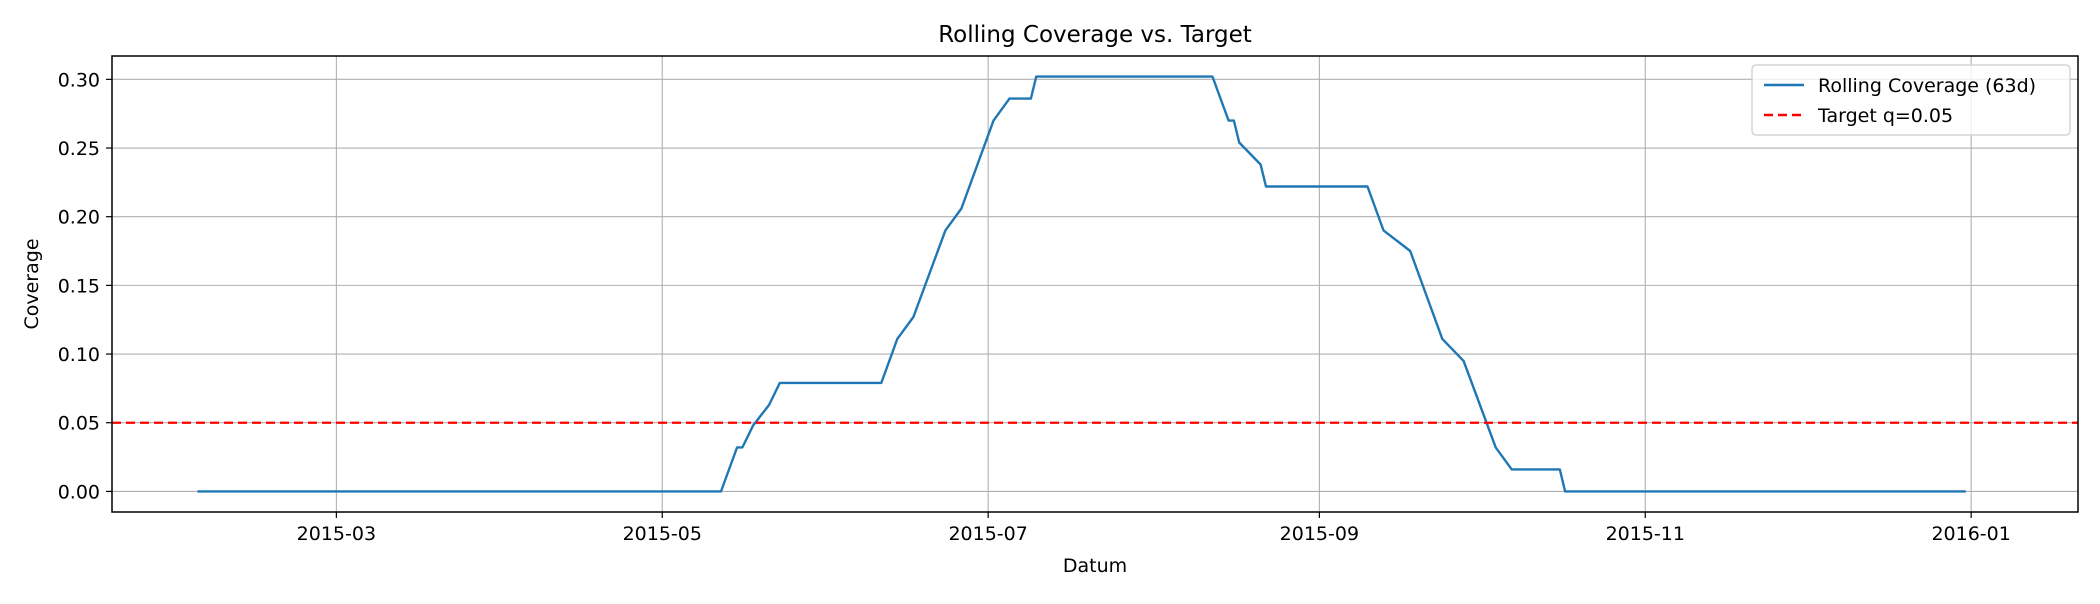 This screenshot has width=2100, height=604. What do you see at coordinates (1885, 116) in the screenshot?
I see `legend-label-target: Target q=0.05` at bounding box center [1885, 116].